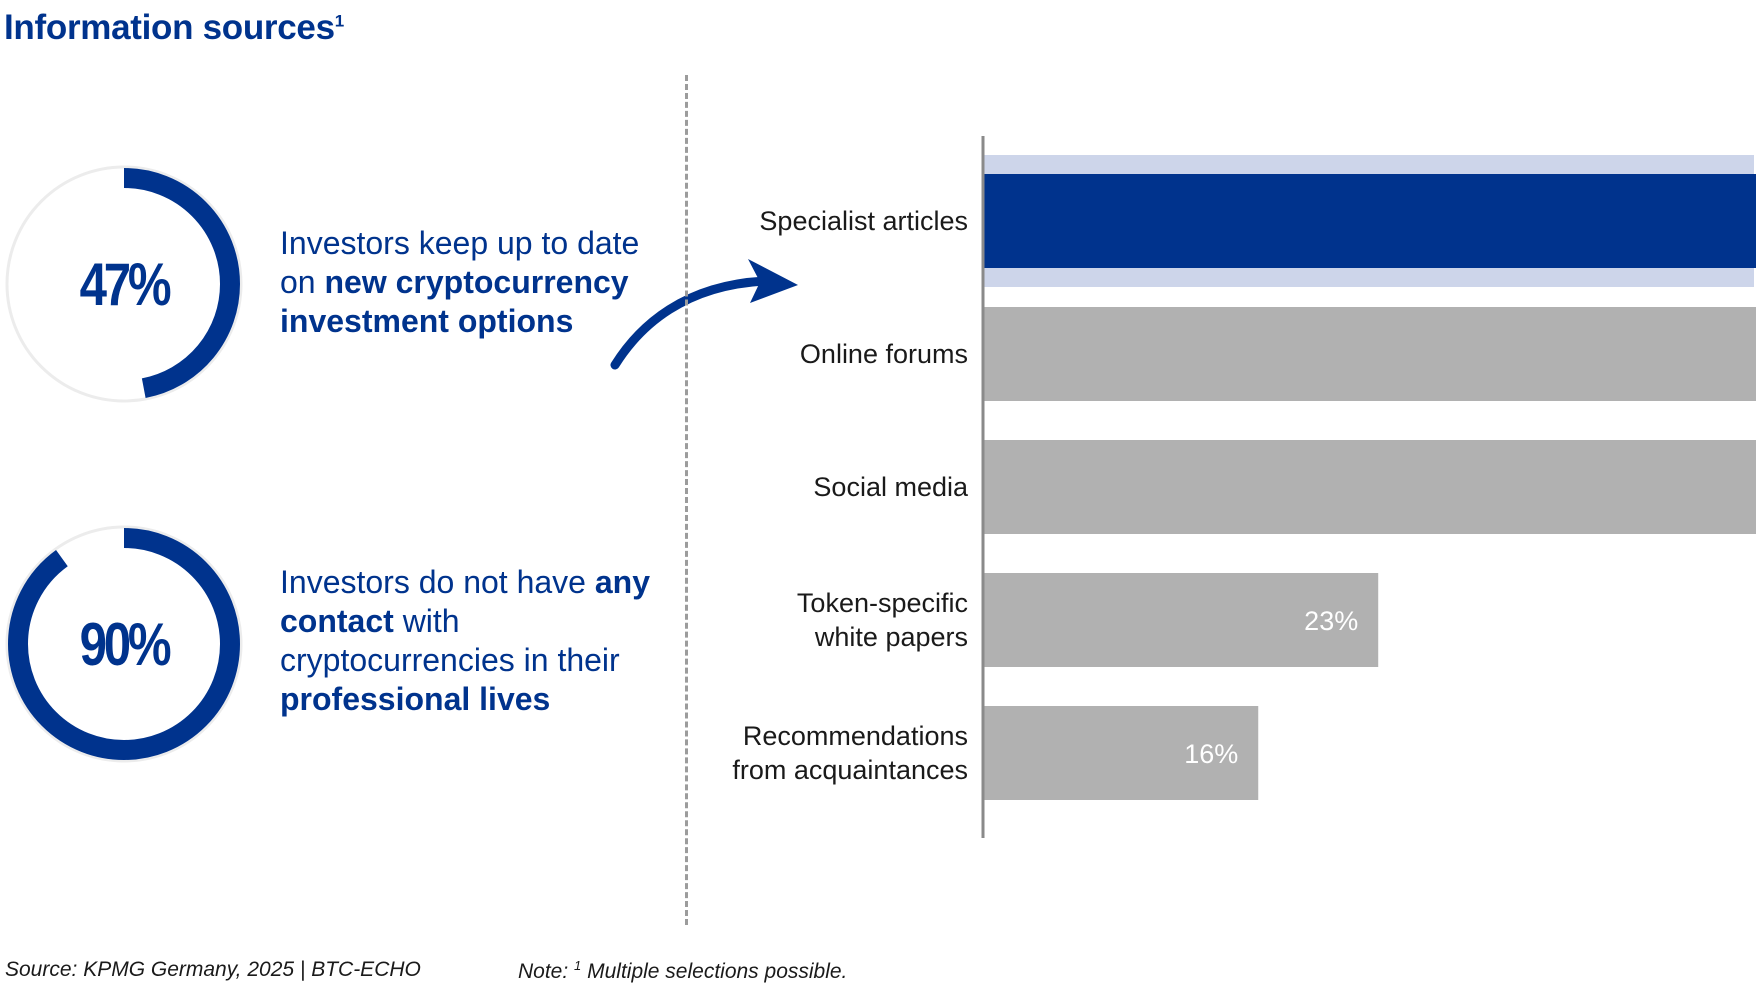  What do you see at coordinates (686, 500) in the screenshot?
I see `section-divider` at bounding box center [686, 500].